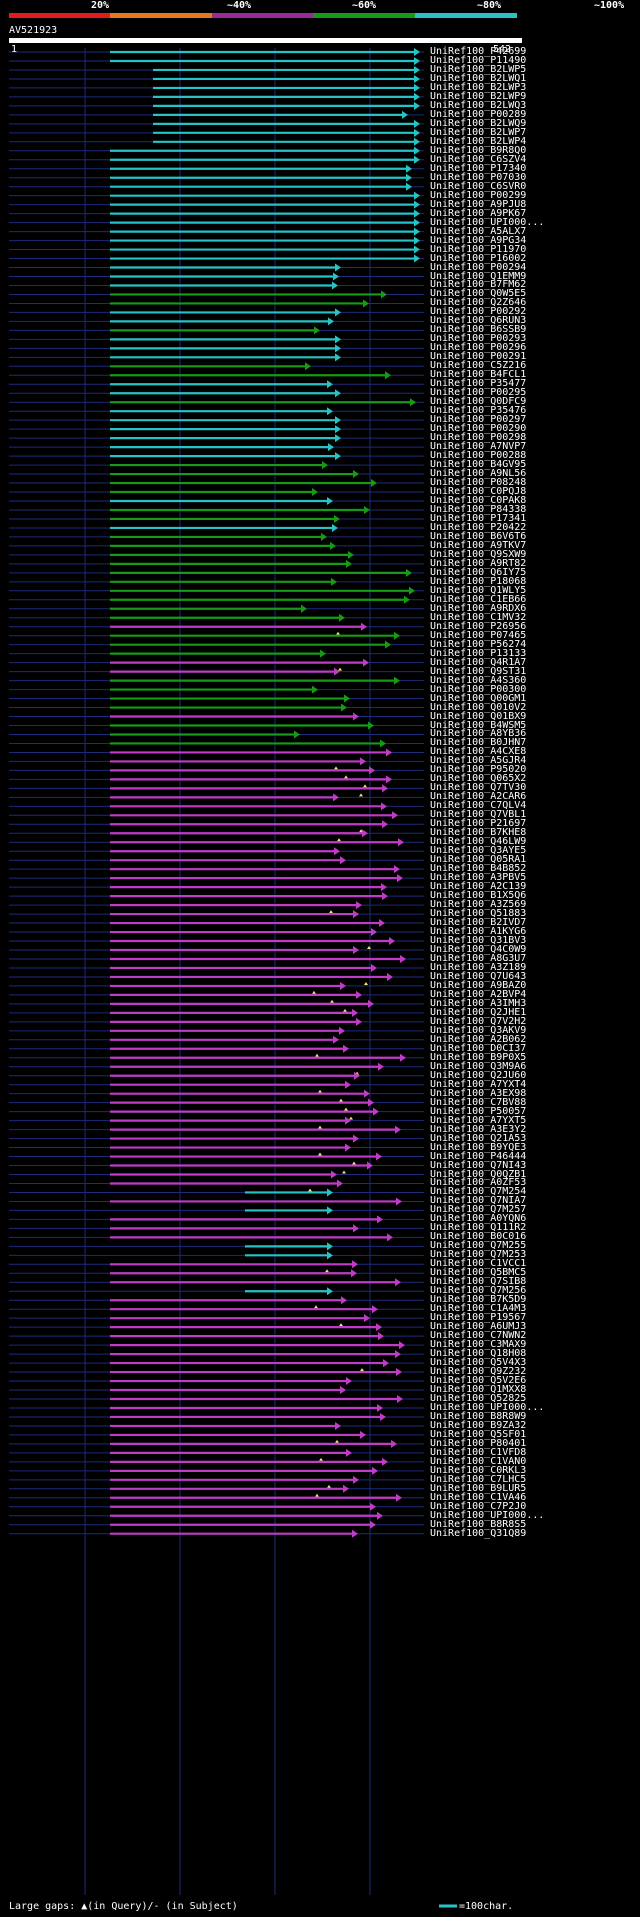 This screenshot has height=1917, width=640. I want to click on hit-label: UniRef100_P11970, so click(478, 249).